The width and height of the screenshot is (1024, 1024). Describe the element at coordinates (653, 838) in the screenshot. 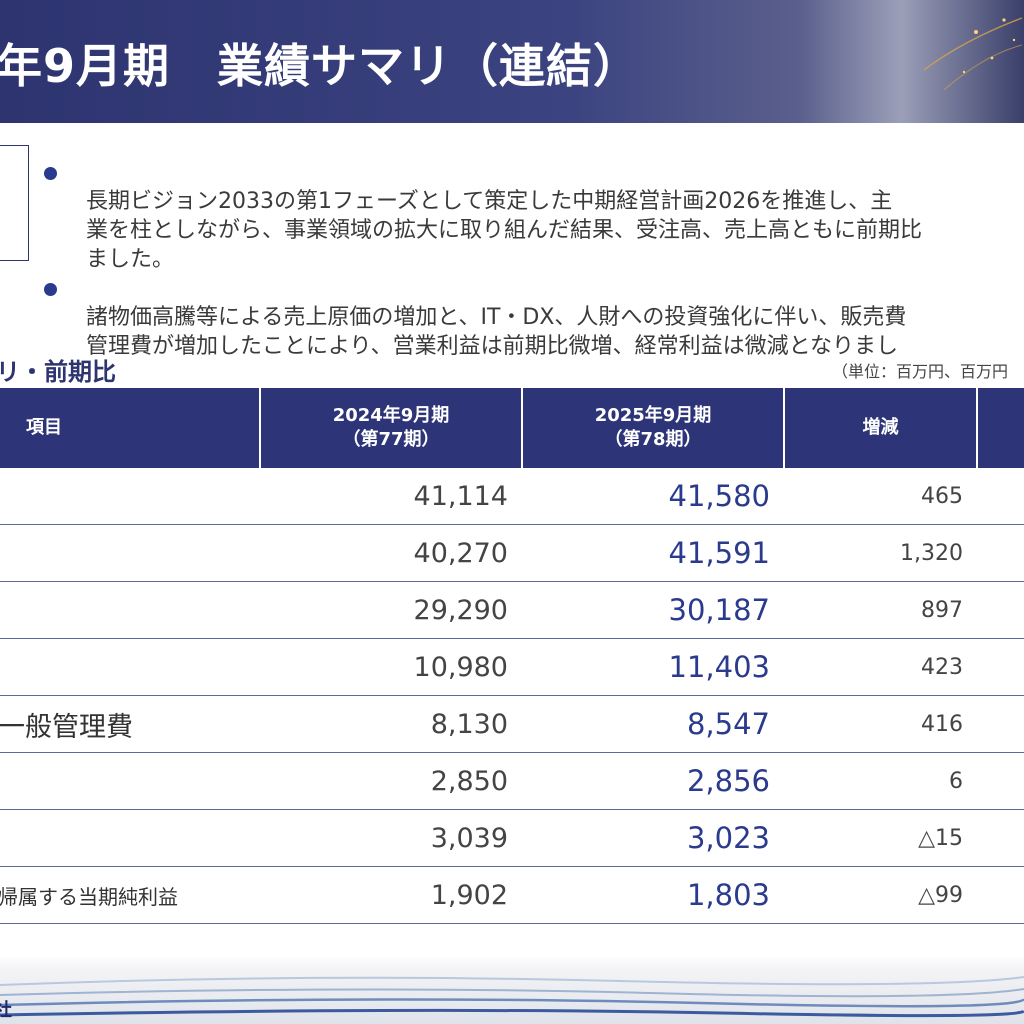

I see `current-value: 3,023` at that location.